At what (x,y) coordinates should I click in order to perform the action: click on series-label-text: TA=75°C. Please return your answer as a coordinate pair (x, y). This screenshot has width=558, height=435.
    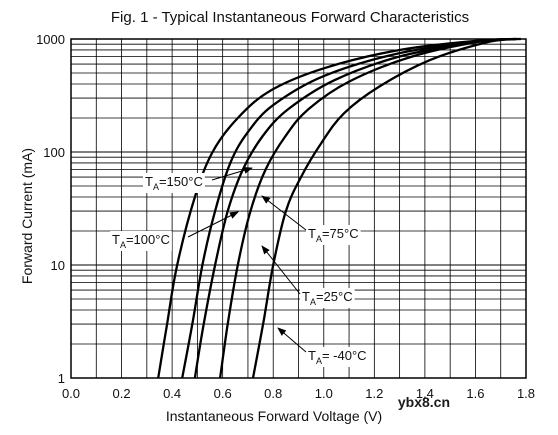
    Looking at the image, I should click on (333, 235).